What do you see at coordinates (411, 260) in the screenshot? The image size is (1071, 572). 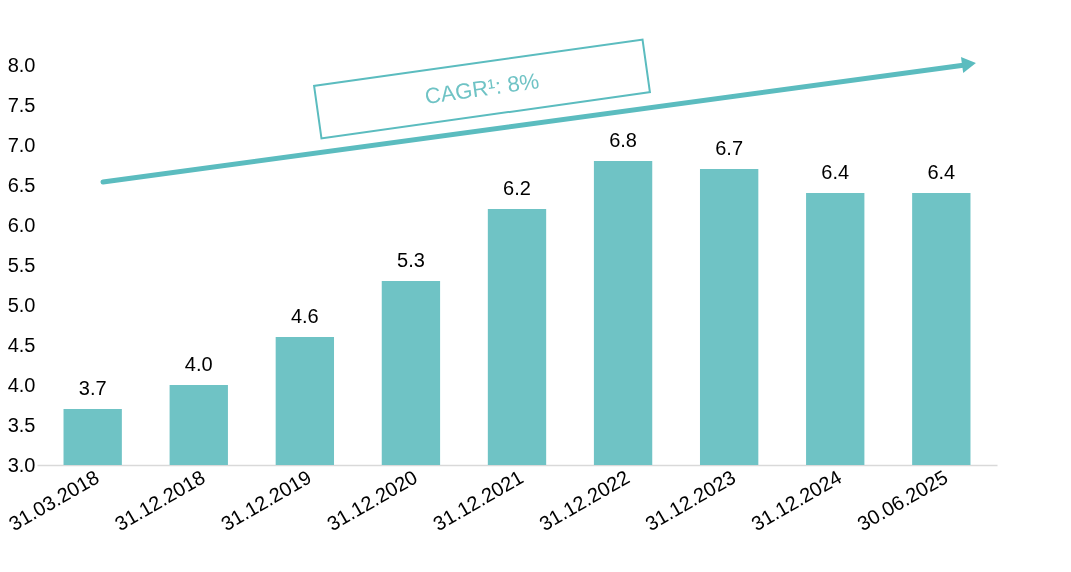 I see `data-label: 5.3` at bounding box center [411, 260].